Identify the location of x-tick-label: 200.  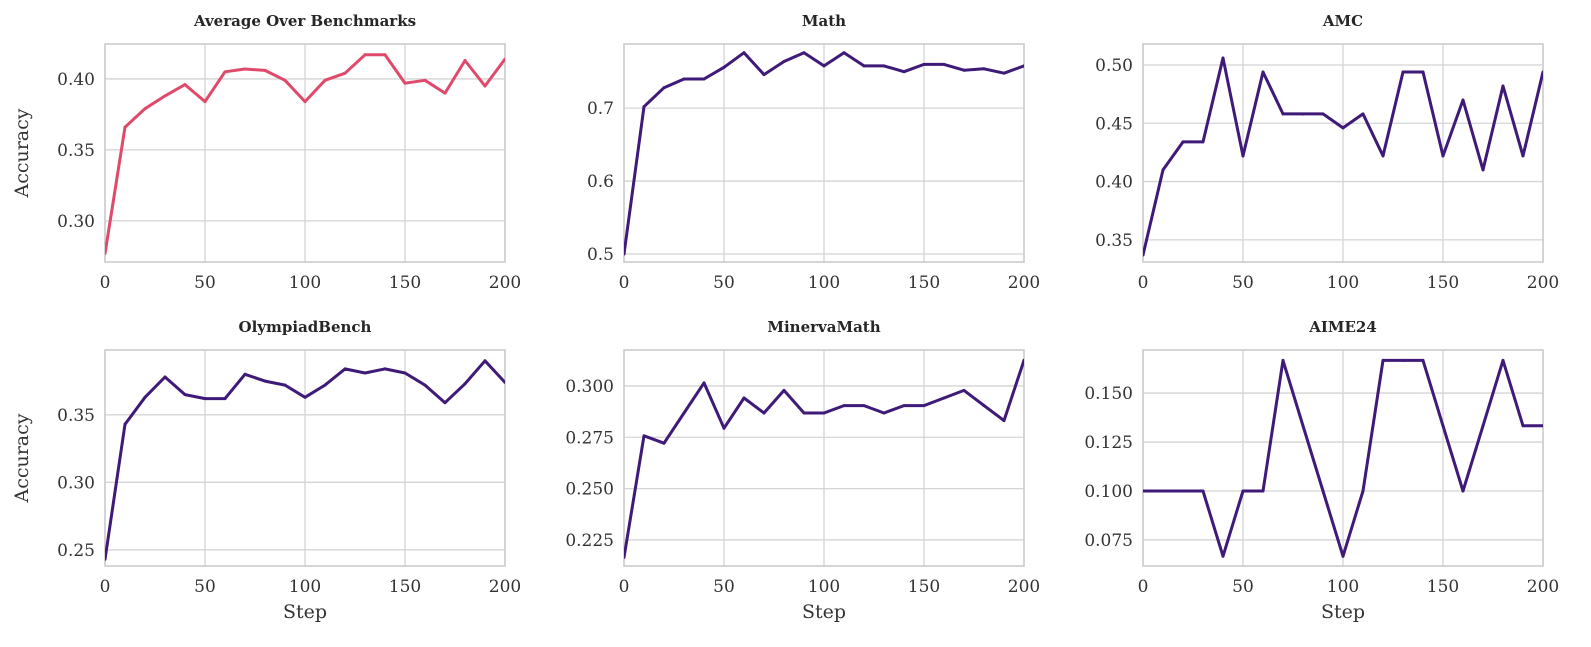
(505, 283).